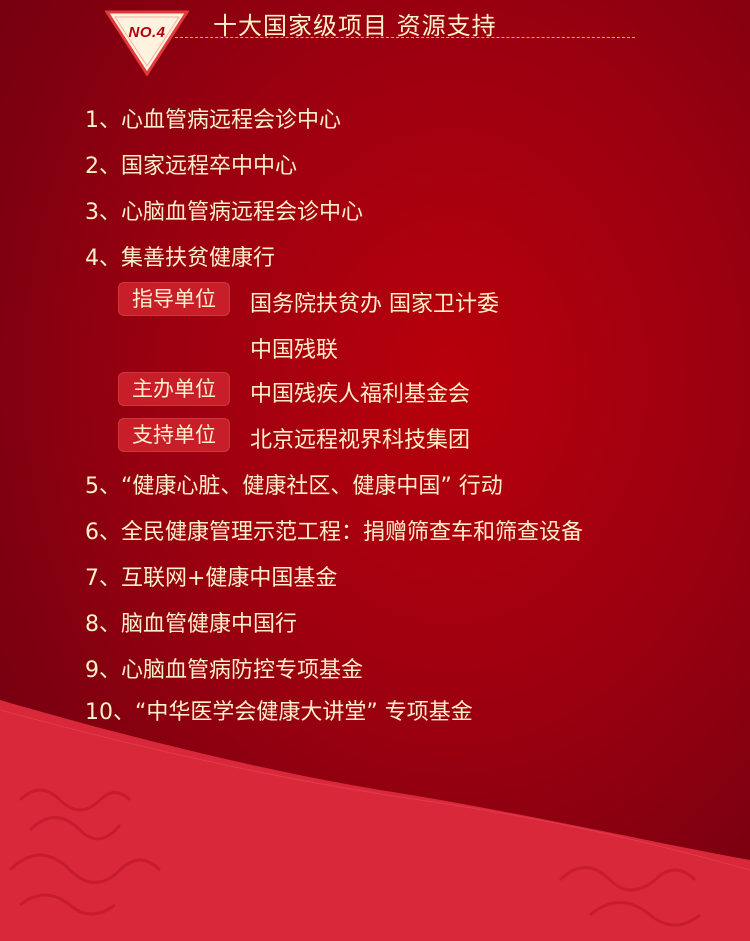  Describe the element at coordinates (174, 389) in the screenshot. I see `host-unit-tag: 主办单位` at that location.